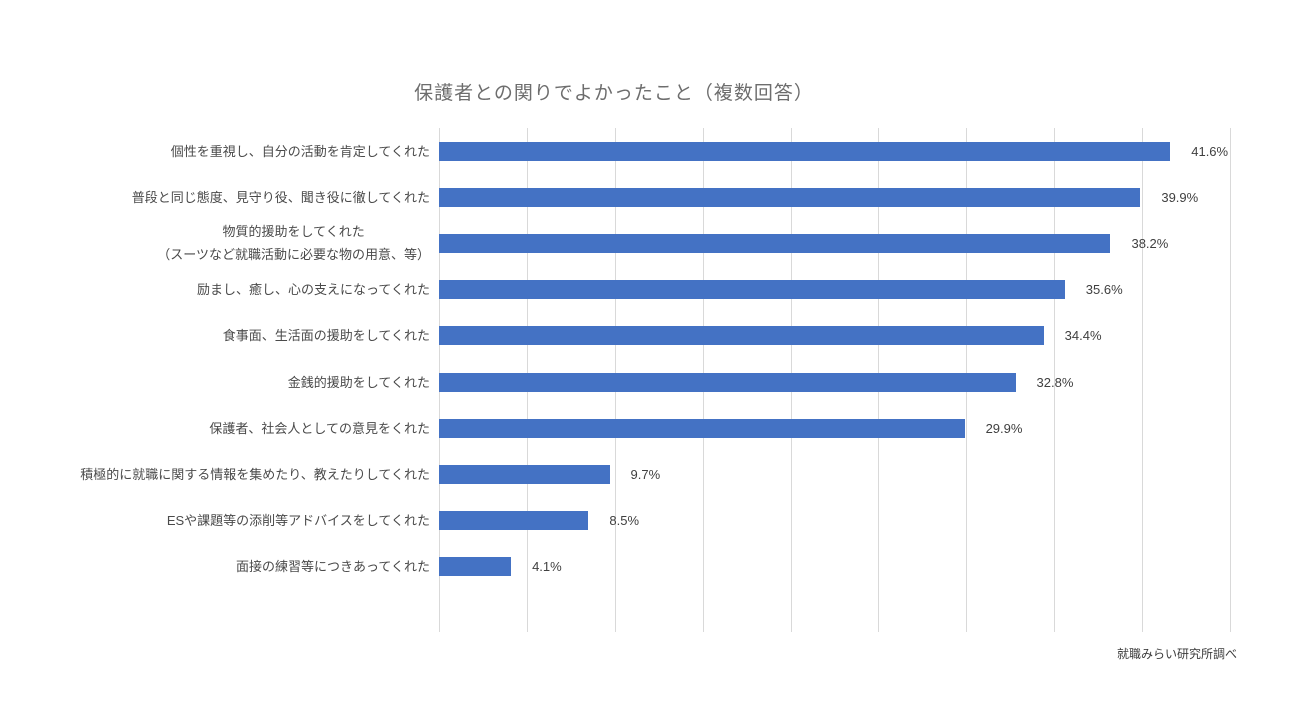 The height and width of the screenshot is (705, 1314). What do you see at coordinates (319, 428) in the screenshot?
I see `category-label-text: 保護者、社会人としての意見をくれた` at bounding box center [319, 428].